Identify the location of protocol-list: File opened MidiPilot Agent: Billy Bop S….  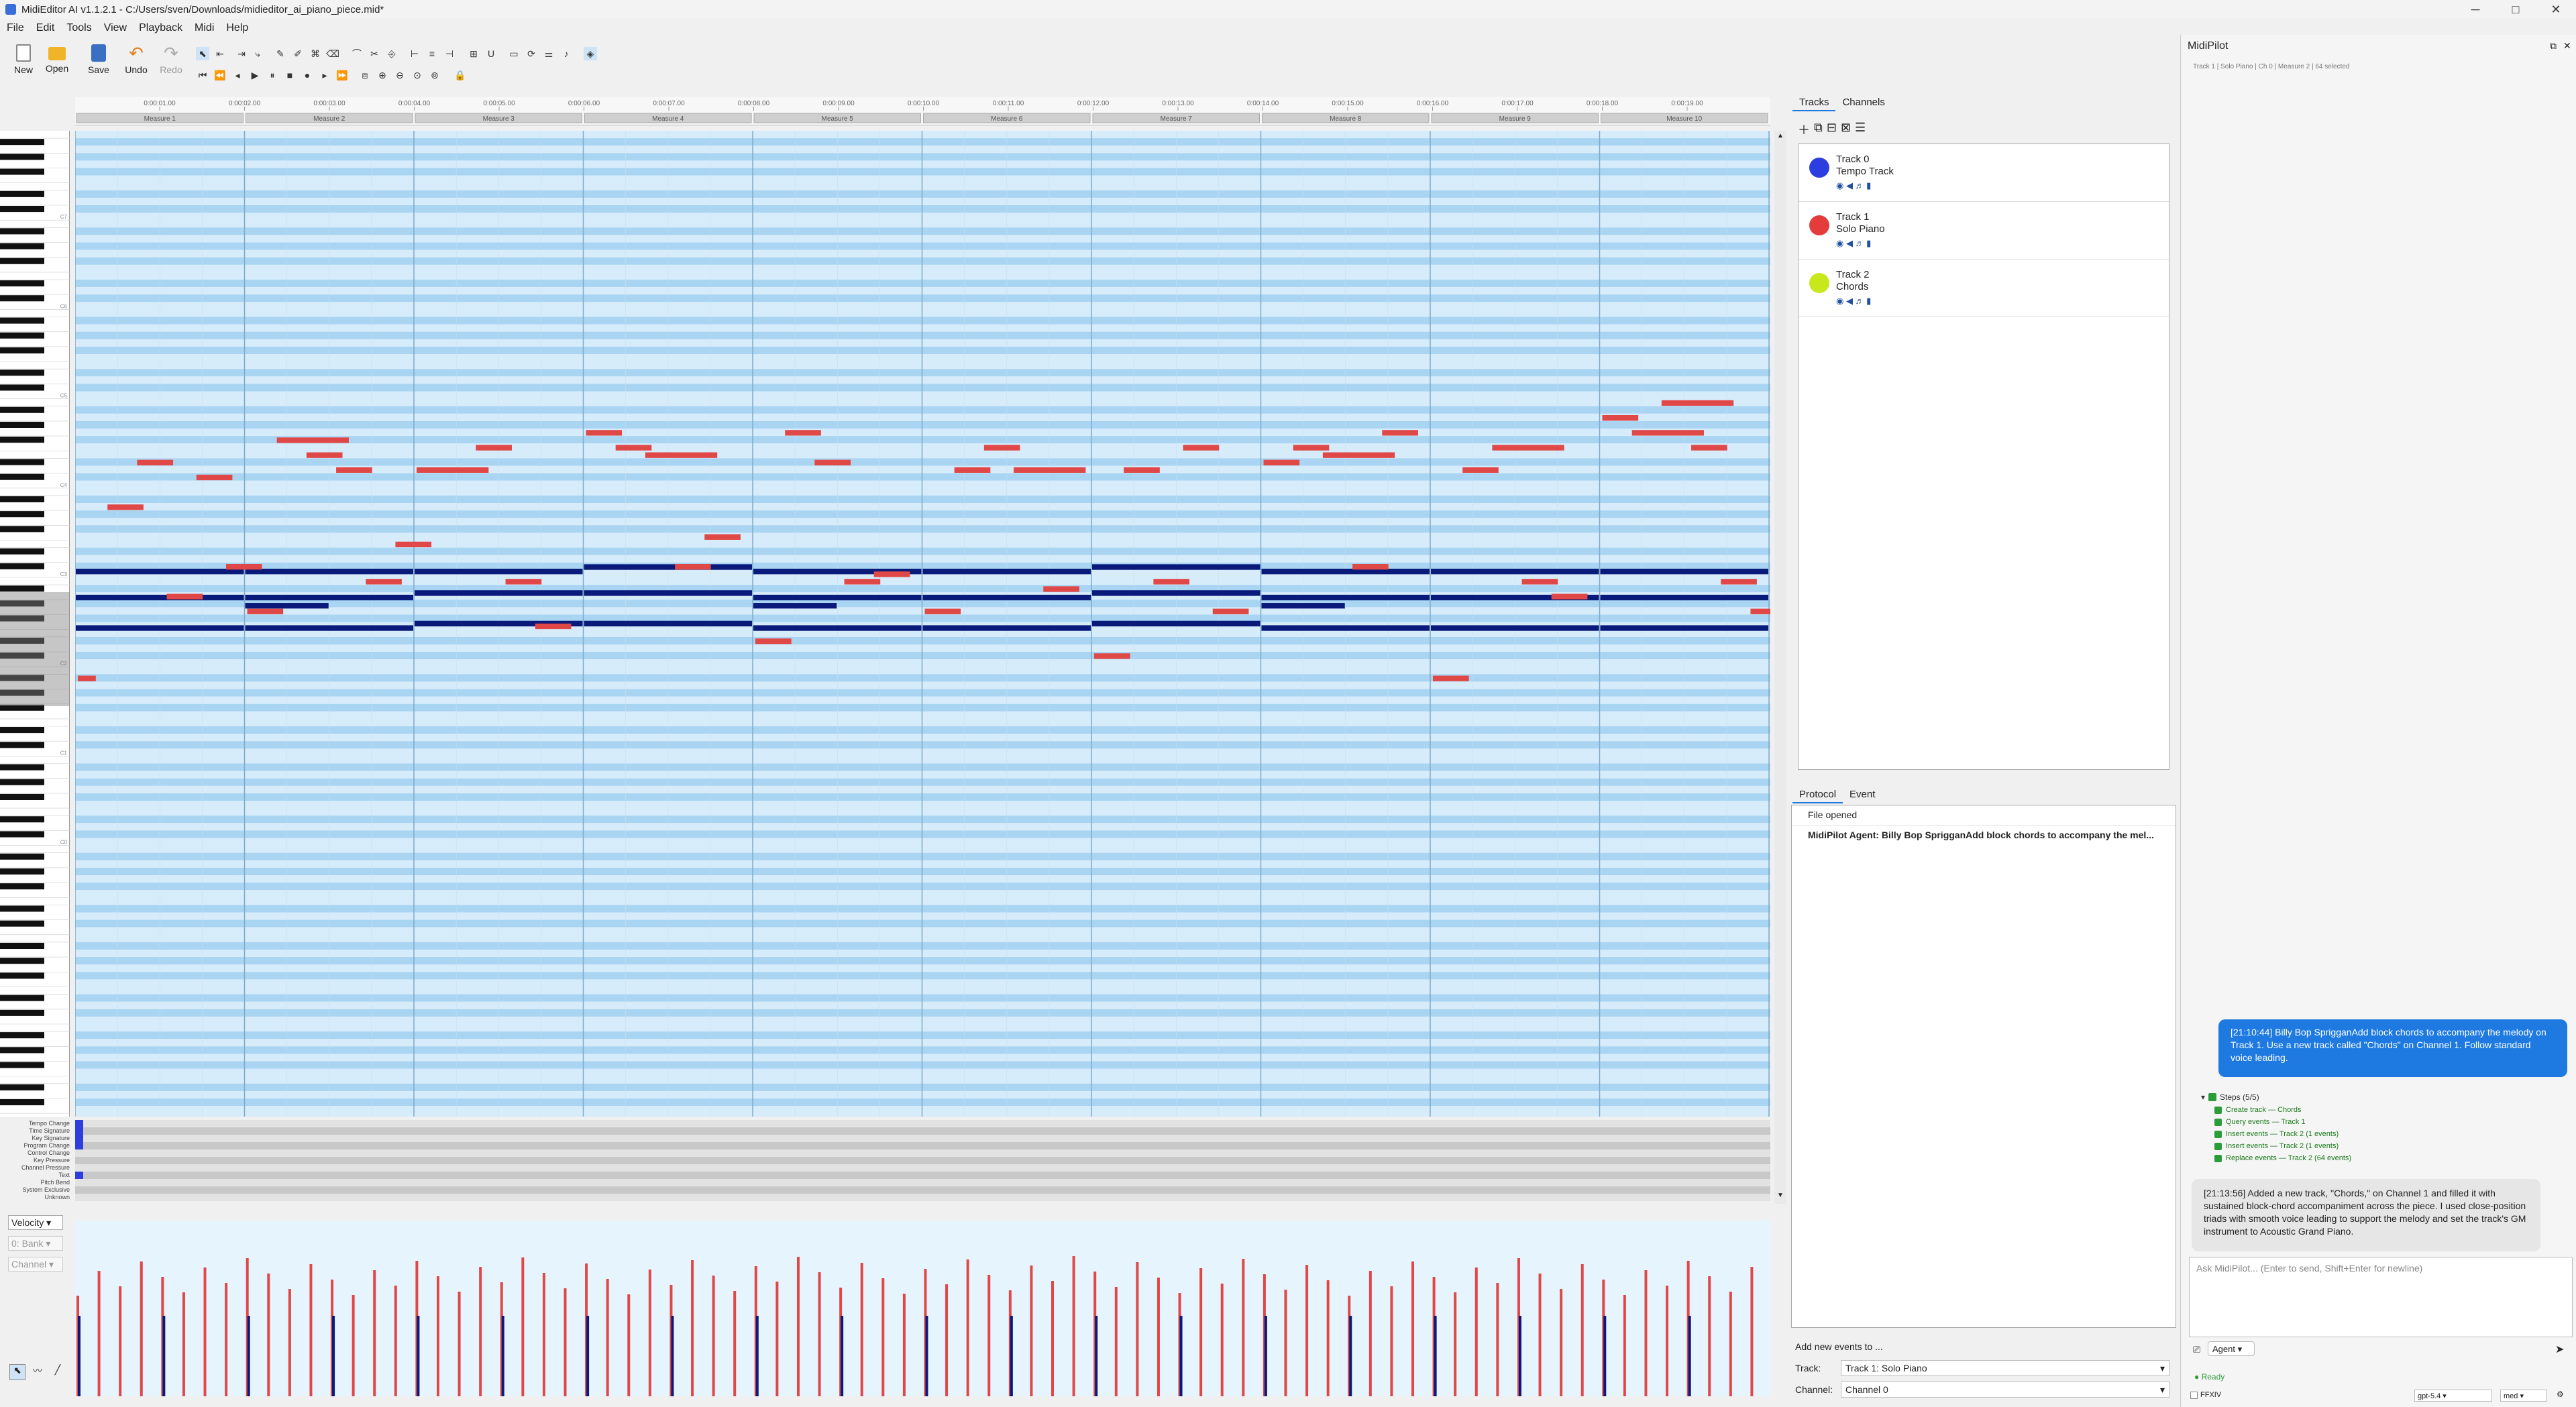
(1983, 1066).